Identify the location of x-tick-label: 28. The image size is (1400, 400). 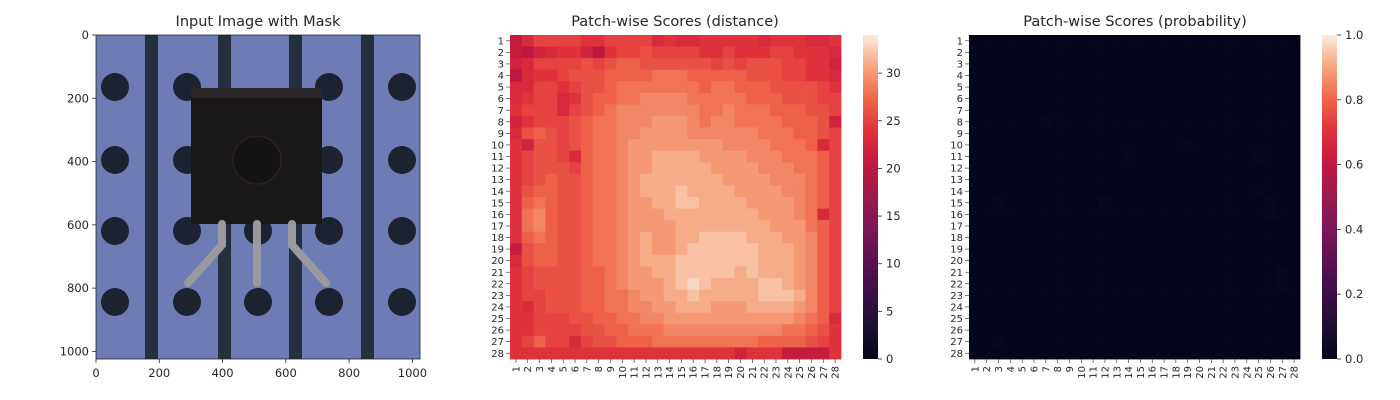
(1295, 372).